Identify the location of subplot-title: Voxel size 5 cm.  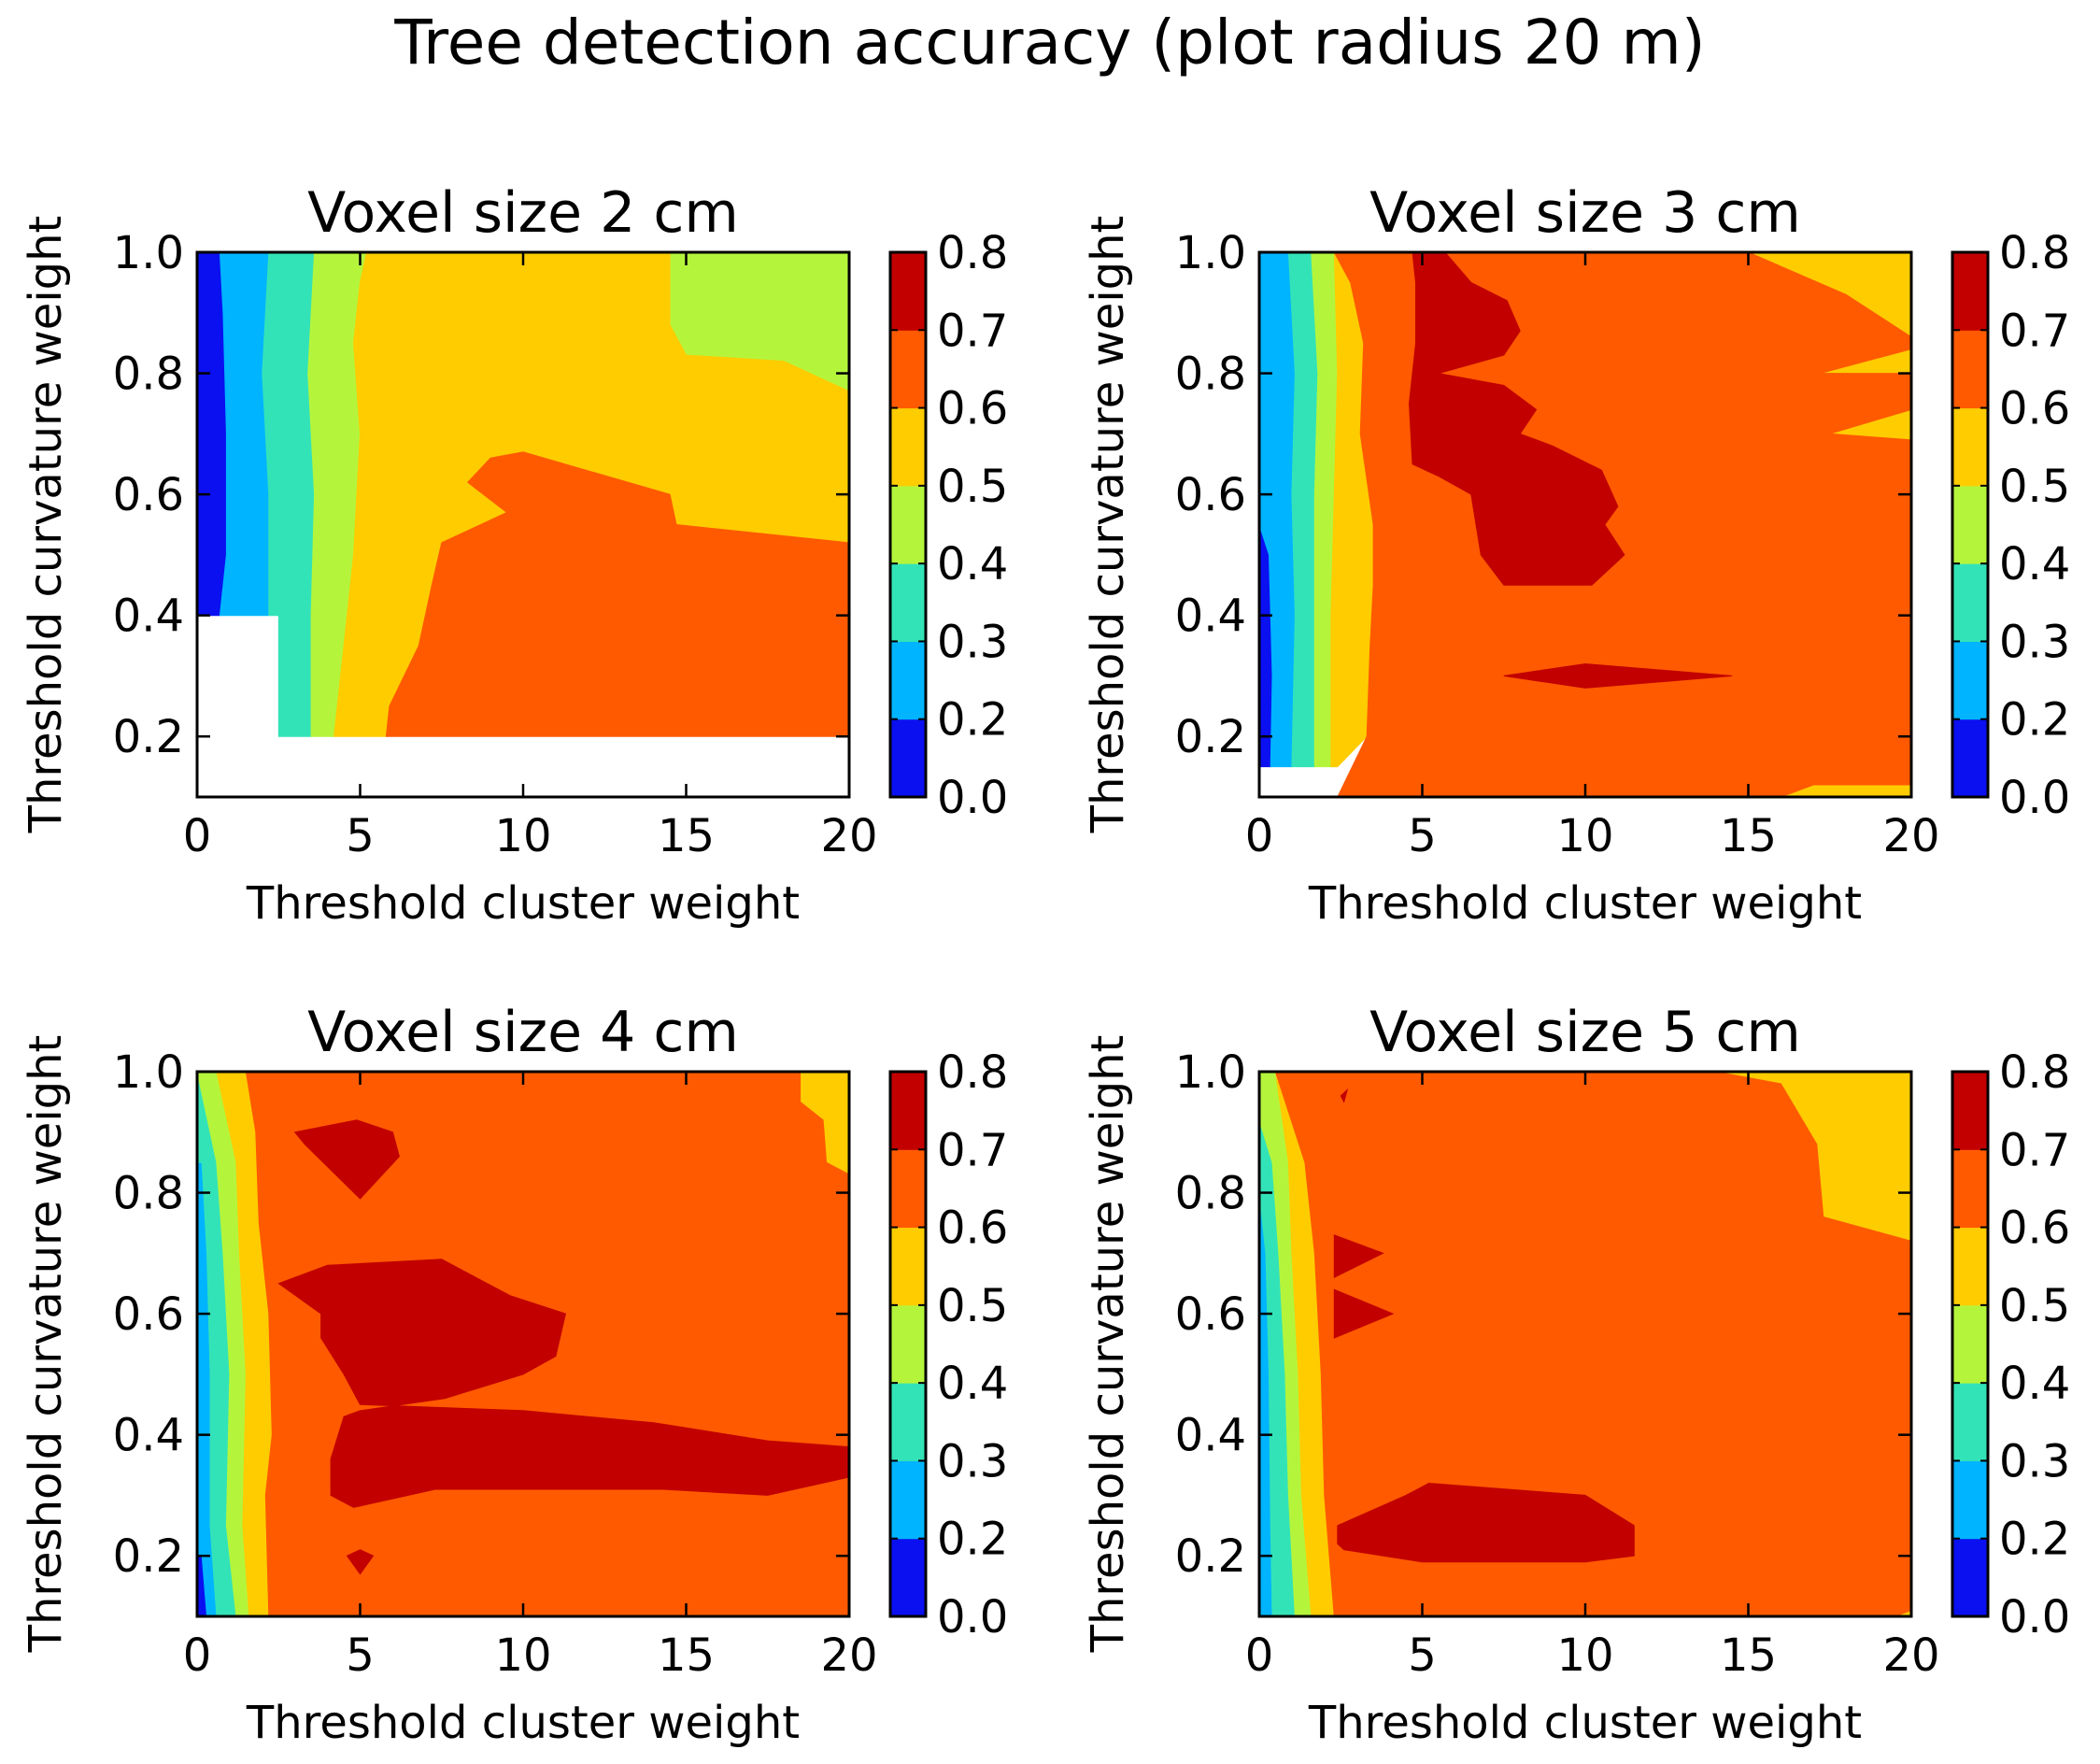
(1585, 1032).